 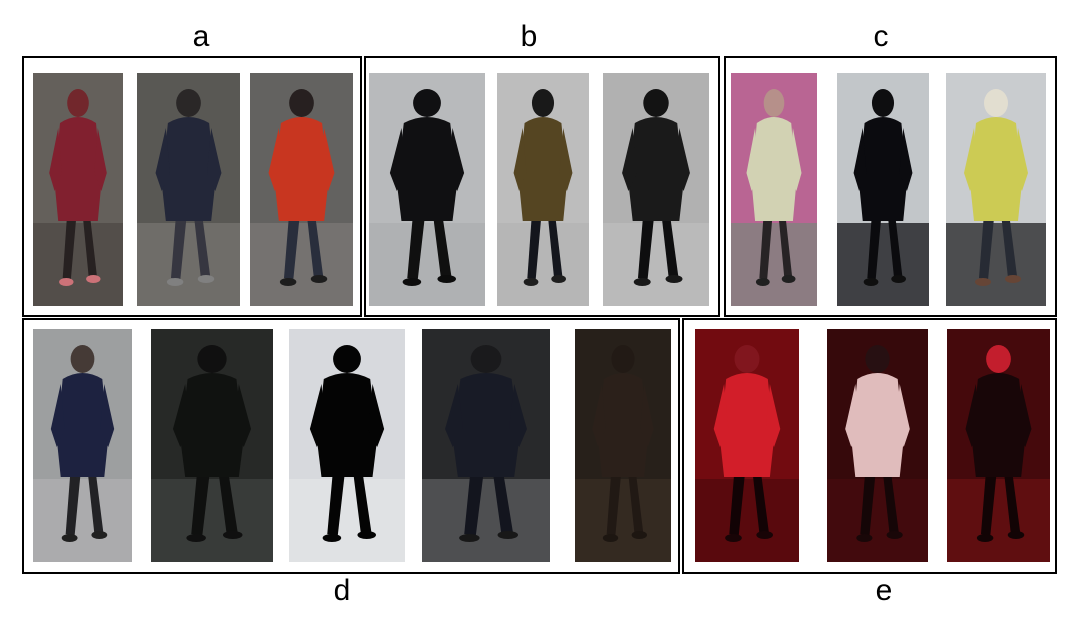 I want to click on group-b-panel, so click(x=542, y=186).